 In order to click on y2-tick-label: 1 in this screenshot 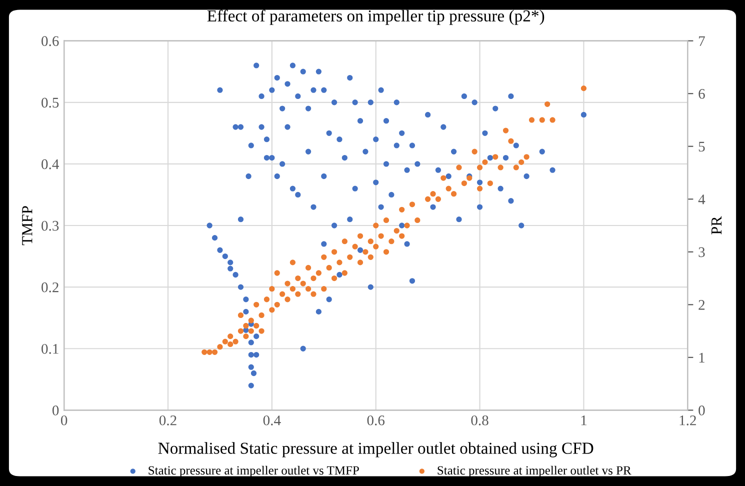, I will do `click(701, 357)`.